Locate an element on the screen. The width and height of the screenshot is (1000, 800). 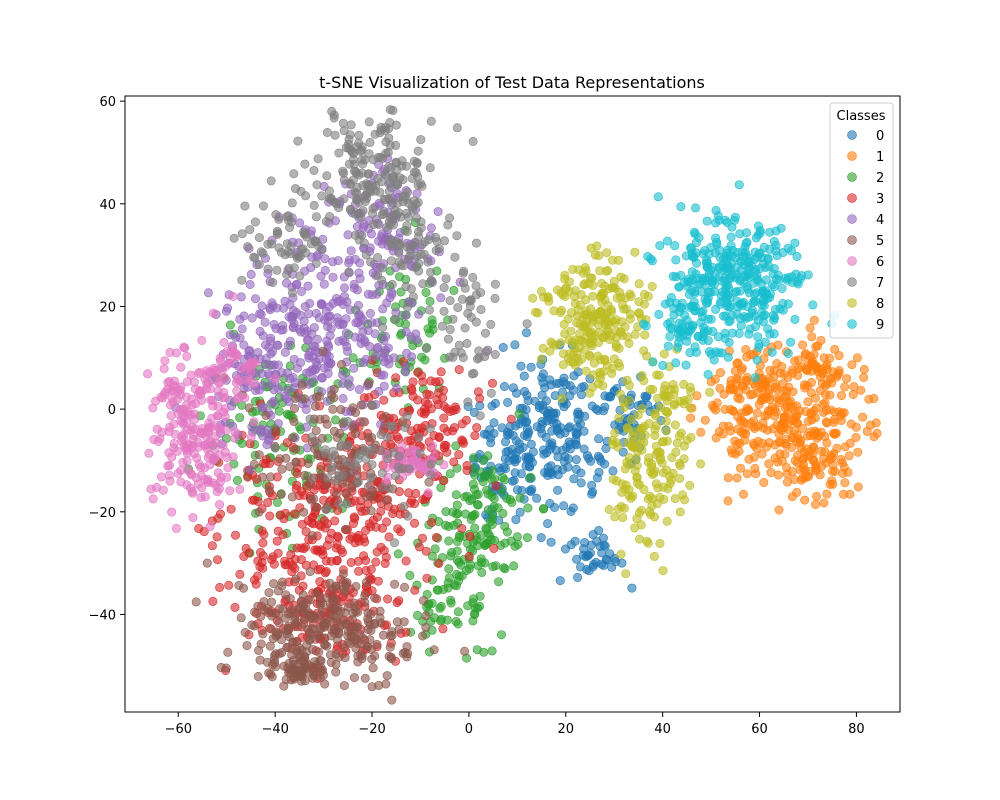
y-tick-label: −20 is located at coordinates (102, 513).